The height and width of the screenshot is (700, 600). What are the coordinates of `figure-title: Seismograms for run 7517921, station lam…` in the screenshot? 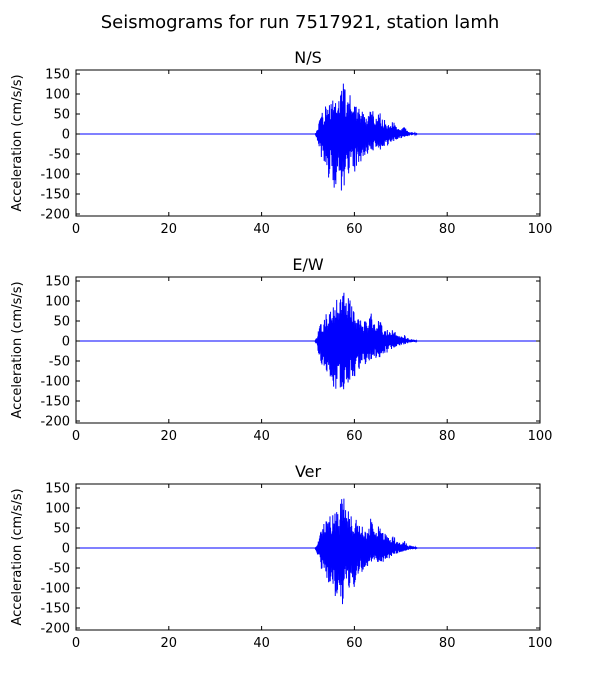 It's located at (300, 22).